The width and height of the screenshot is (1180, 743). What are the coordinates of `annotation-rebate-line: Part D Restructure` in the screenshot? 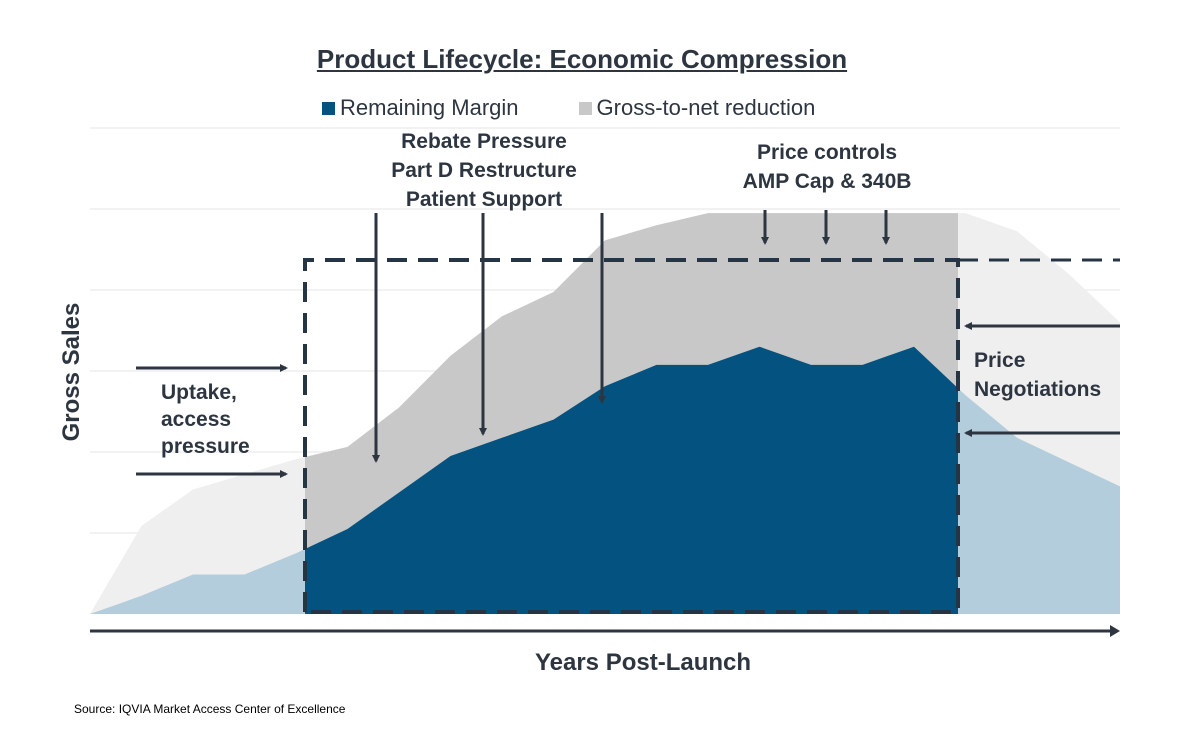 It's located at (484, 170).